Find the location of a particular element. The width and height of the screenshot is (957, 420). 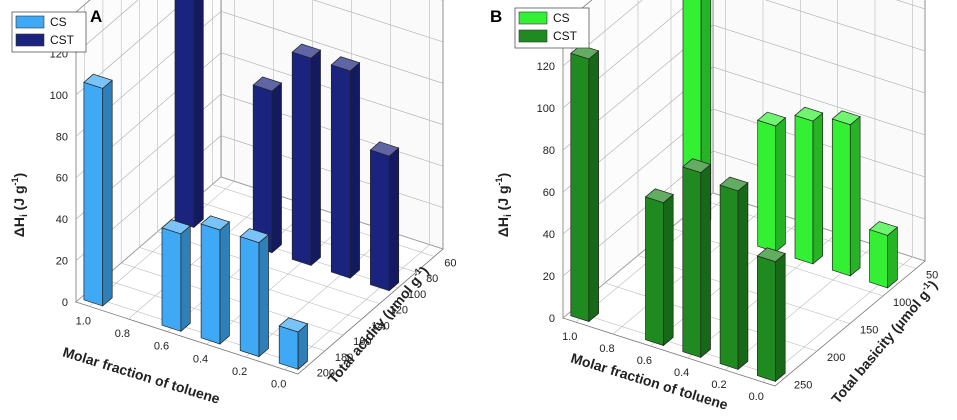

legend-a: CS CST is located at coordinates (49, 32).